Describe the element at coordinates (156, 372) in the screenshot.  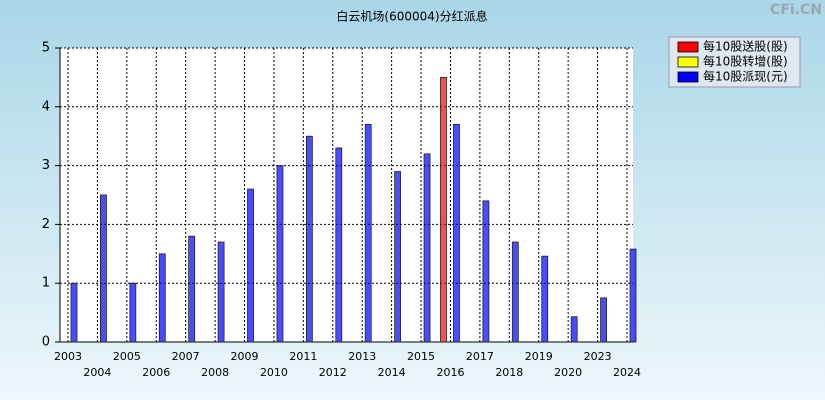
I see `x-tick-label: 2006` at that location.